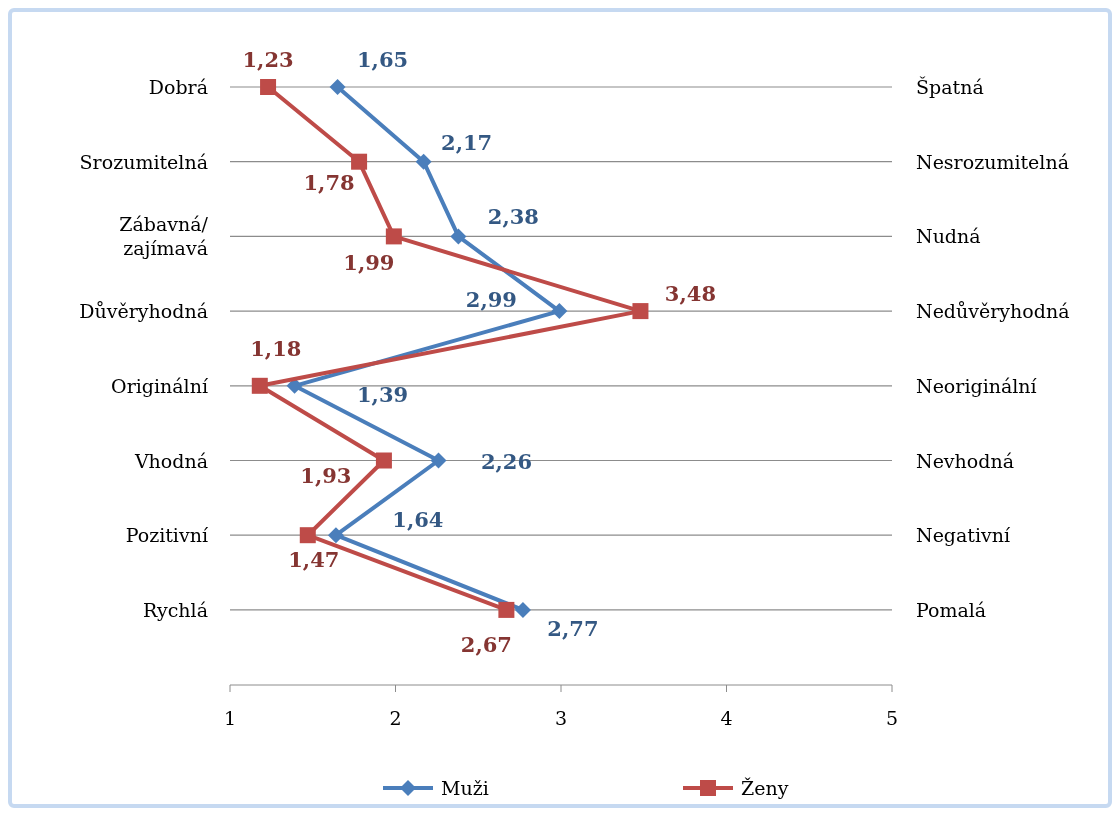  What do you see at coordinates (326, 475) in the screenshot?
I see `data-label: 1,93` at bounding box center [326, 475].